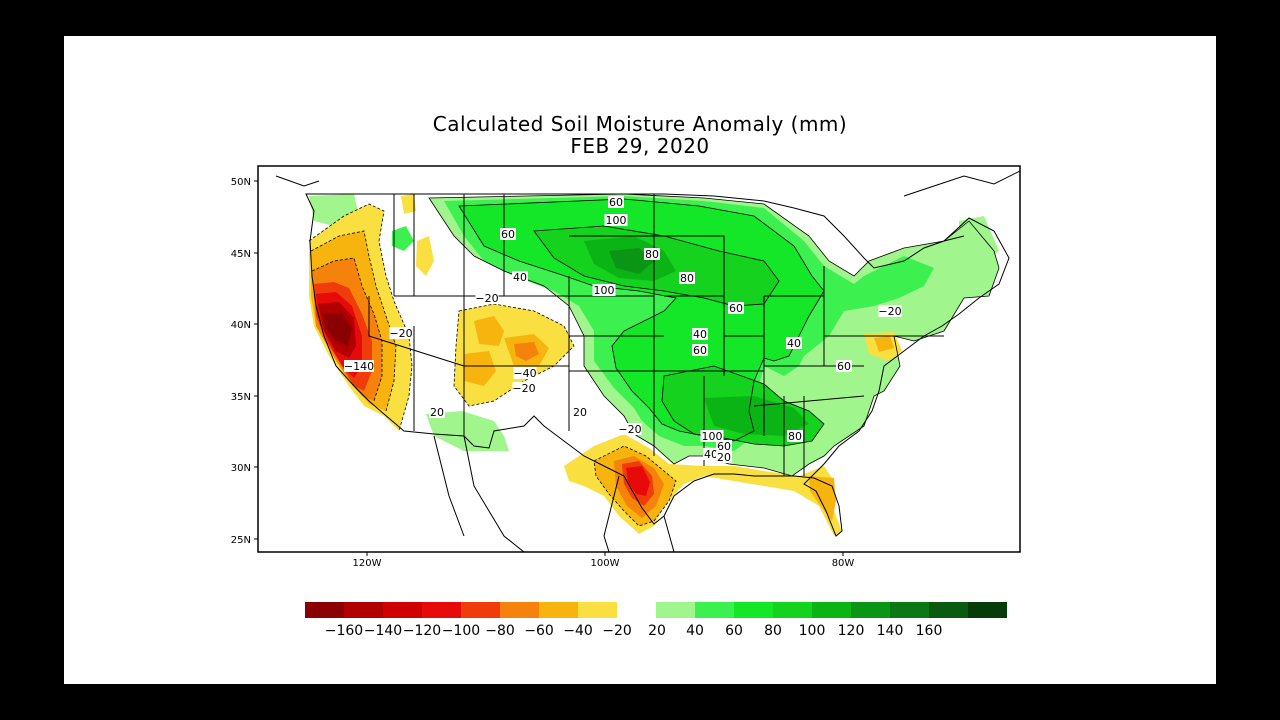 This screenshot has width=1280, height=720. Describe the element at coordinates (359, 366) in the screenshot. I see `contour-label: −140` at that location.